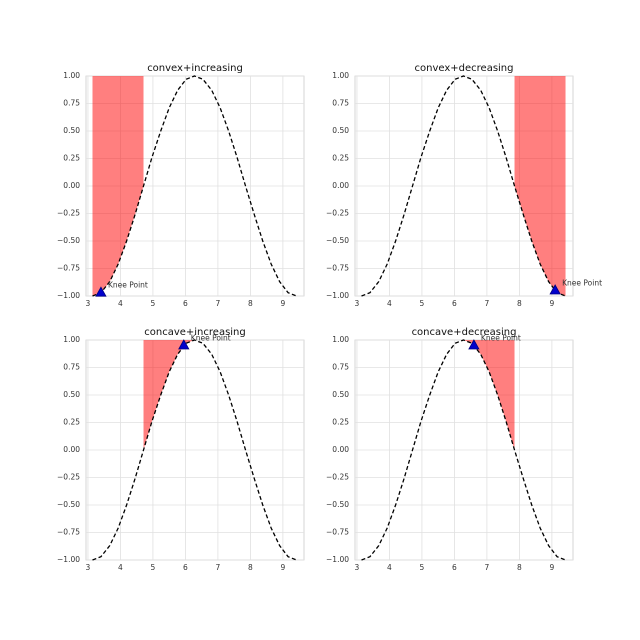 The image size is (640, 640). I want to click on chart-title: concave+increasing, so click(195, 332).